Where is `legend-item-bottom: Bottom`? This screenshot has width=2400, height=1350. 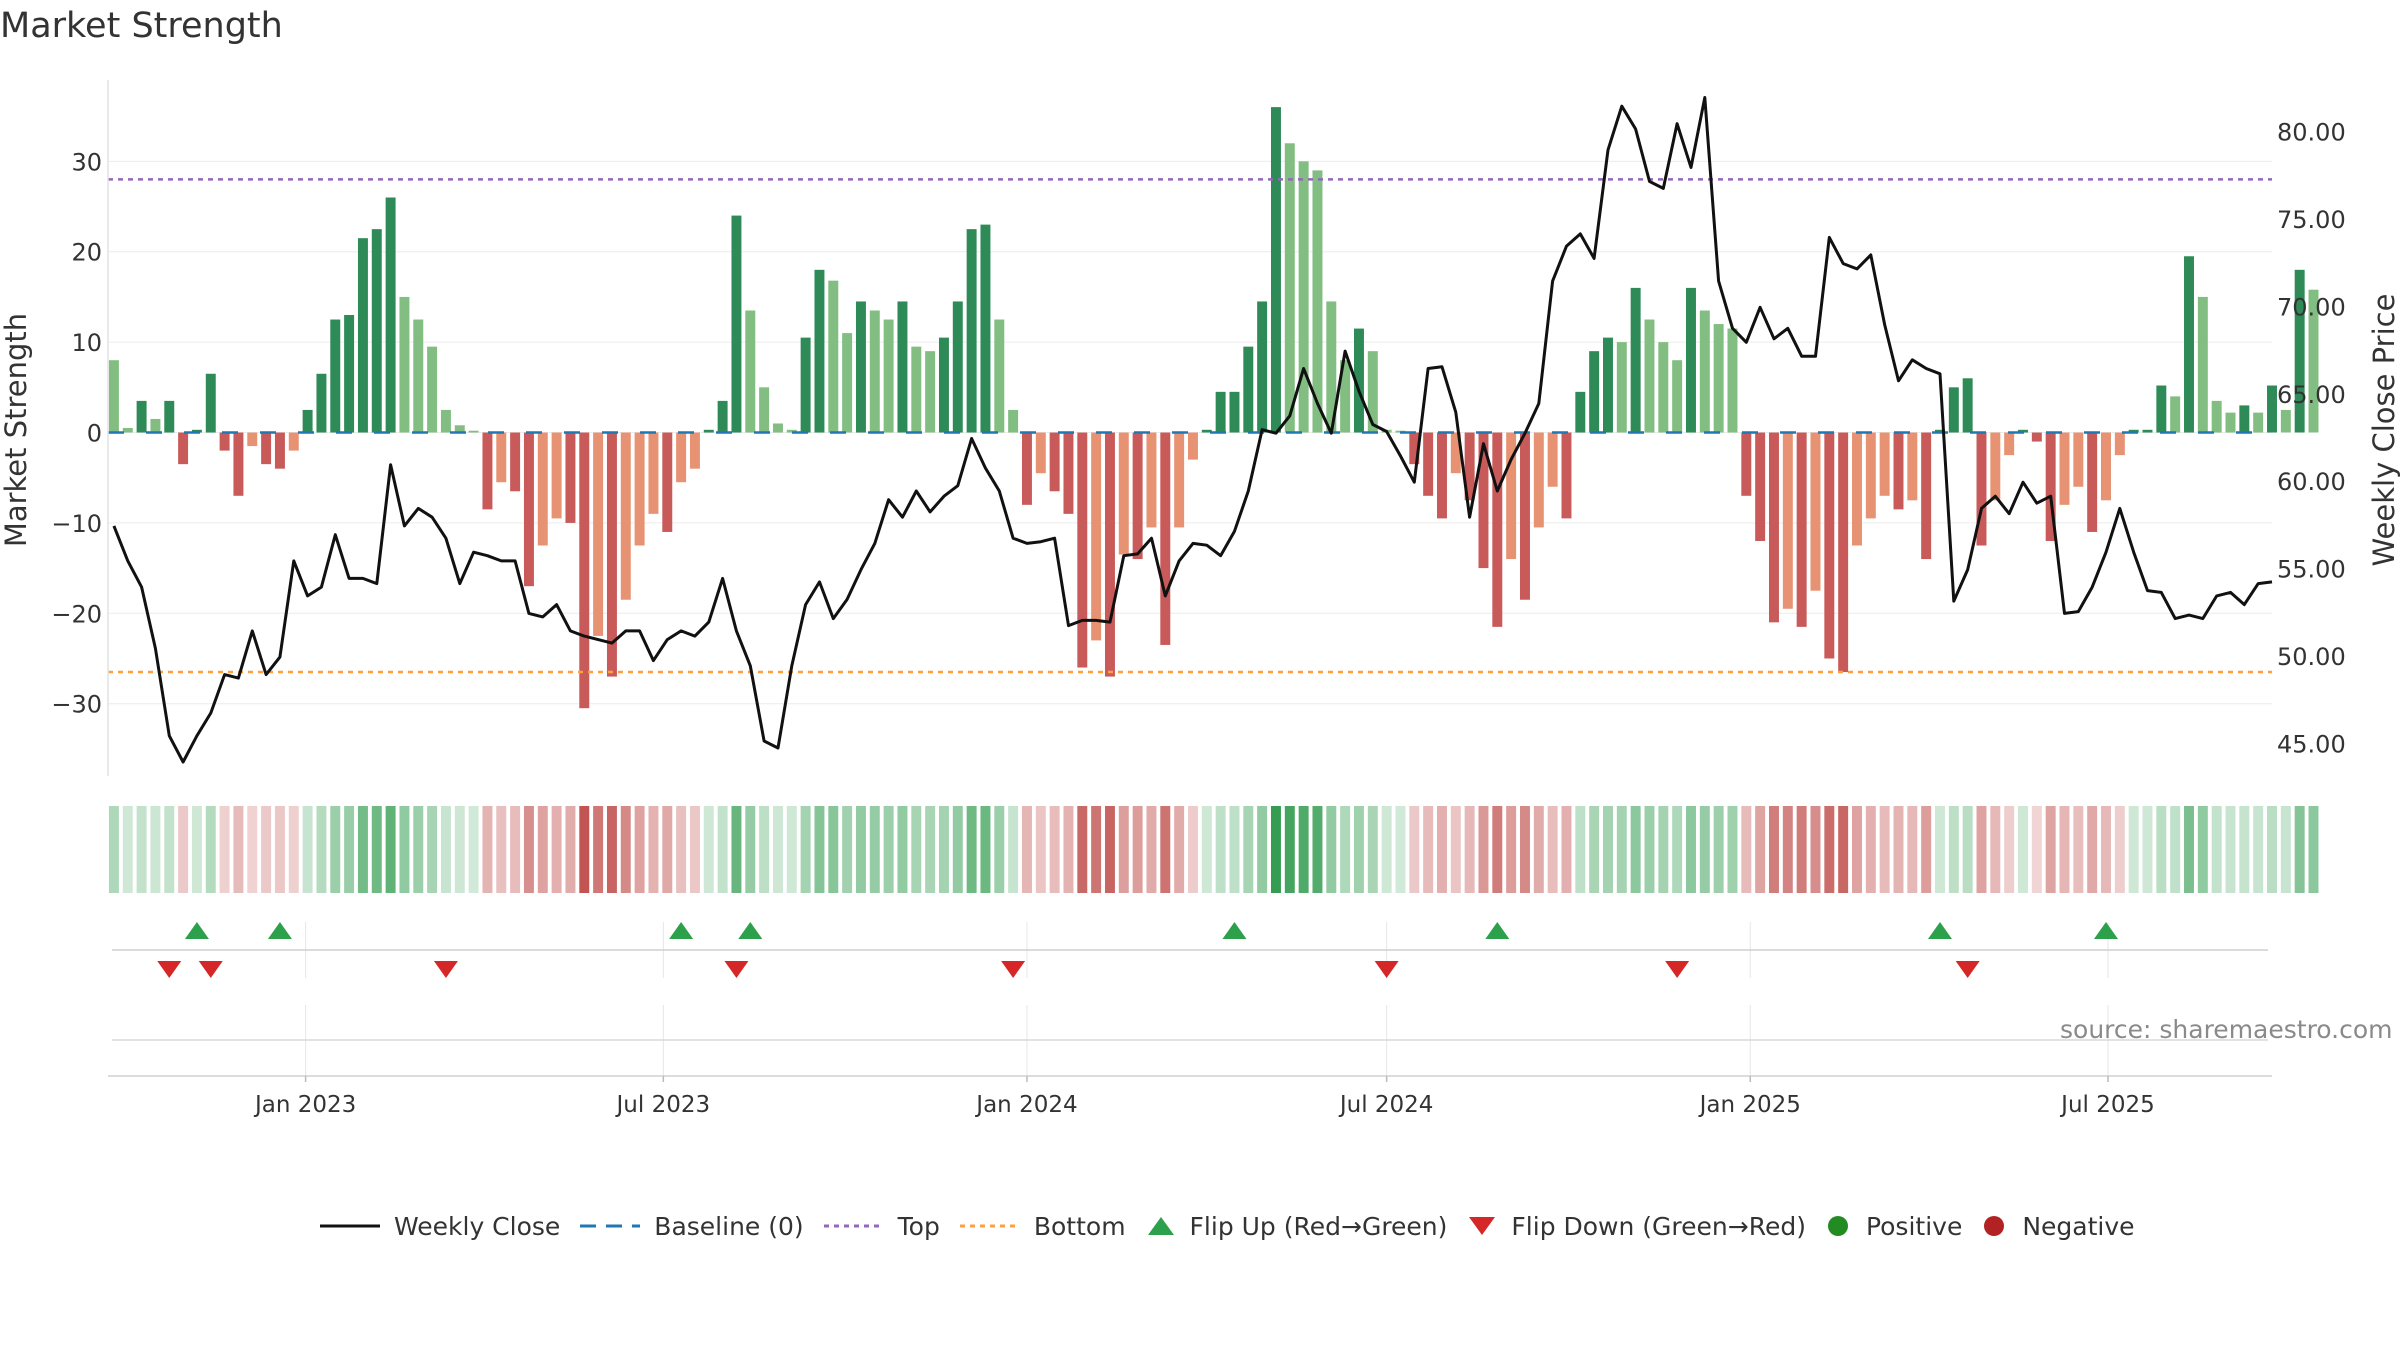 legend-item-bottom: Bottom is located at coordinates (1042, 1226).